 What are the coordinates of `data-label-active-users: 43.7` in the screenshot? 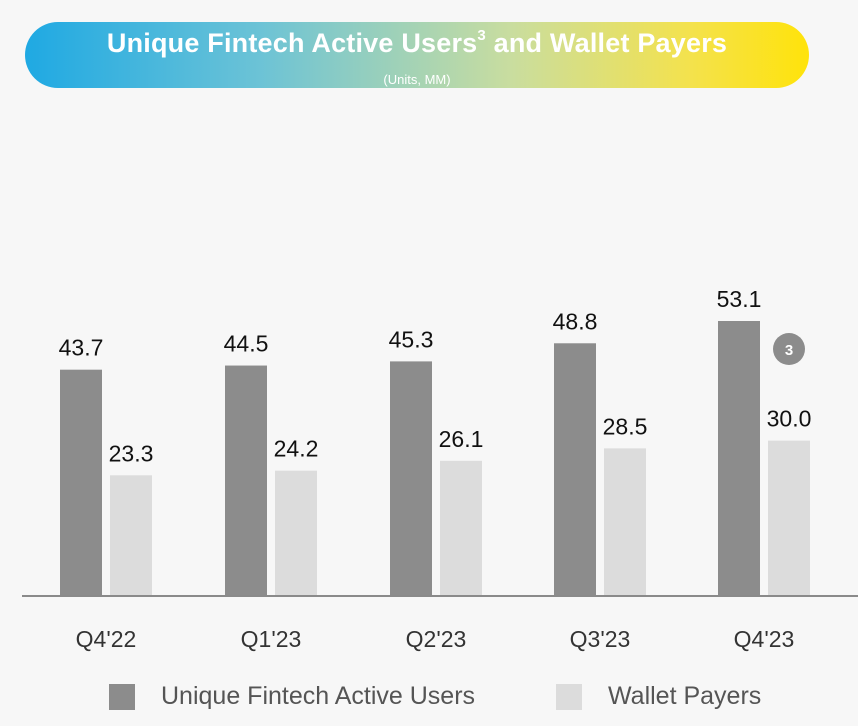 It's located at (81, 348).